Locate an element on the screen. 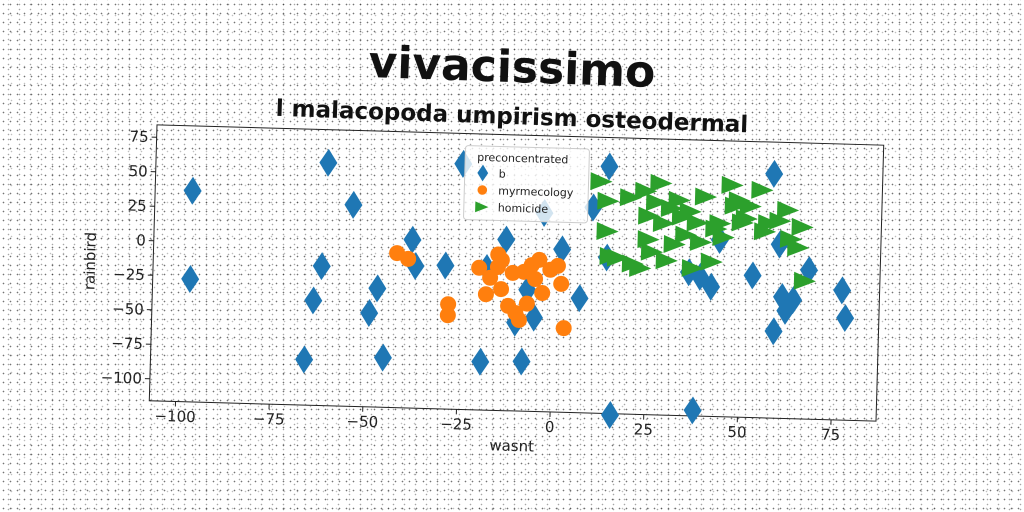  legend-marker-b is located at coordinates (483, 173).